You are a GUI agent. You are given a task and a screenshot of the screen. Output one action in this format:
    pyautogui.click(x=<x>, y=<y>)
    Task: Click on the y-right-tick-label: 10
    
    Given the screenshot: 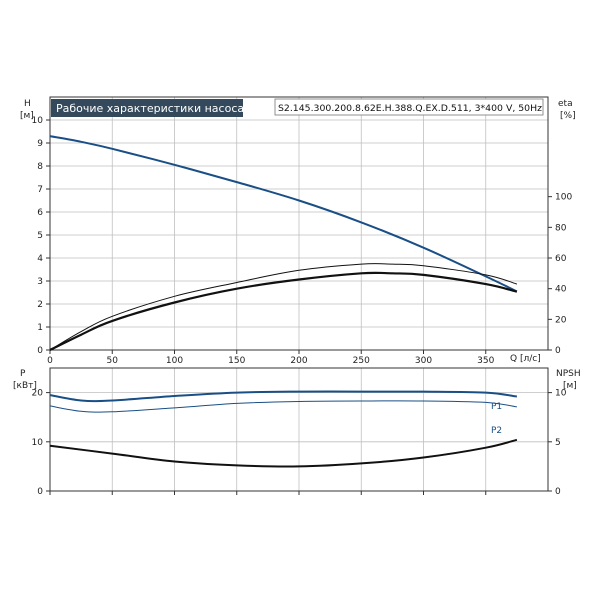 What is the action you would take?
    pyautogui.click(x=561, y=394)
    